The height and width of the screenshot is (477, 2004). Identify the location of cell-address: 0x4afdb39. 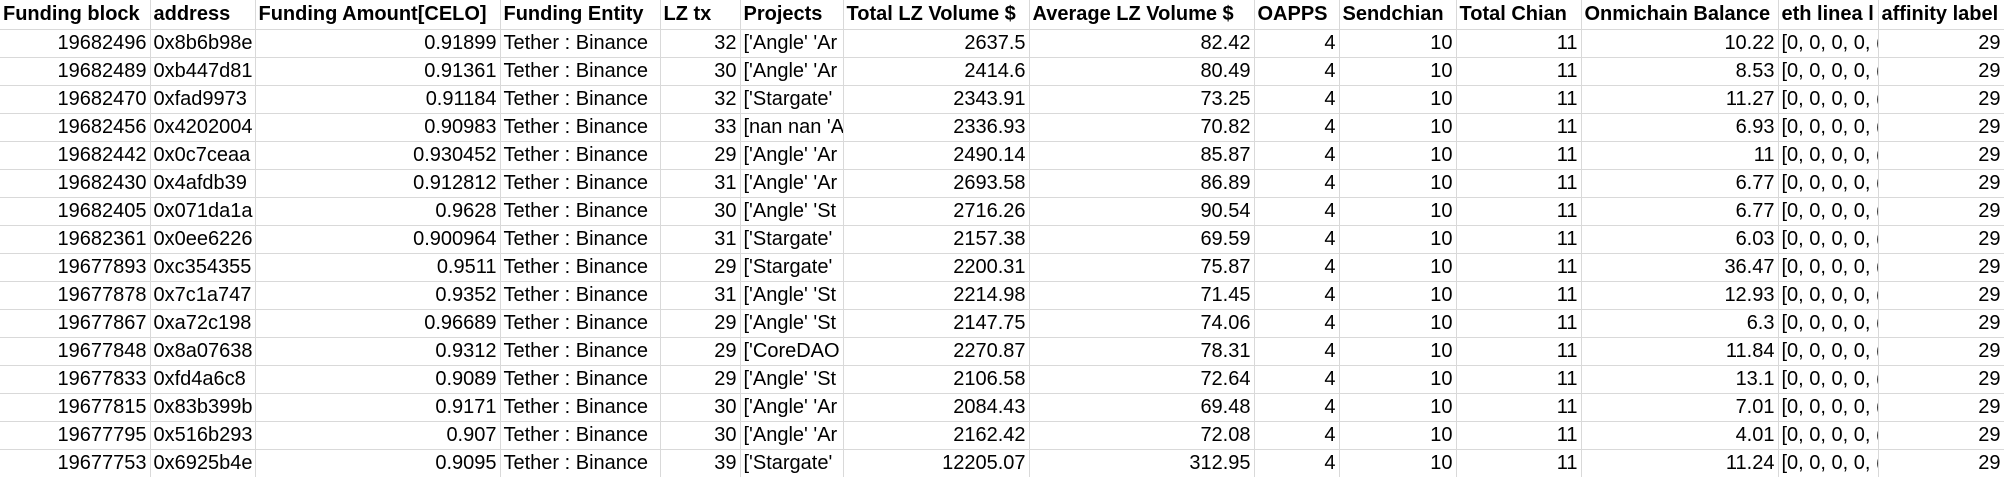
(203, 183).